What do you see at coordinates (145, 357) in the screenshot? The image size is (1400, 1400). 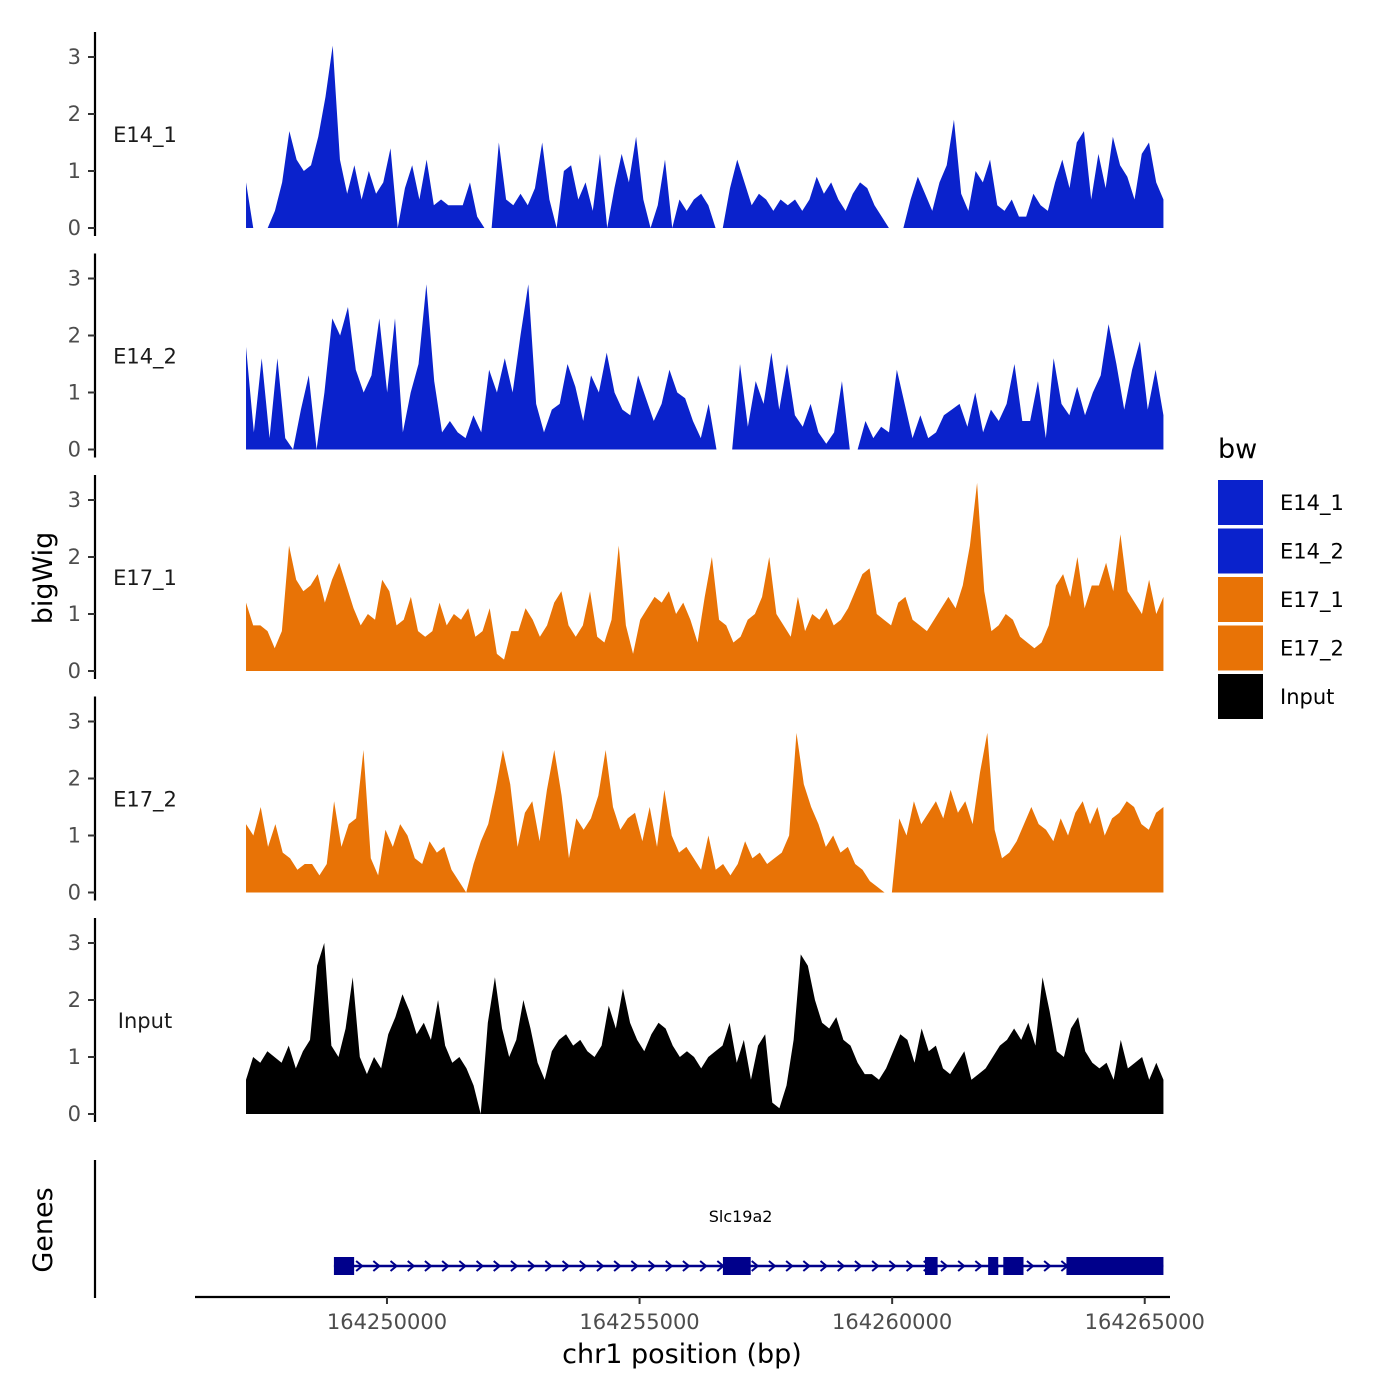 I see `track-label: E14_2` at bounding box center [145, 357].